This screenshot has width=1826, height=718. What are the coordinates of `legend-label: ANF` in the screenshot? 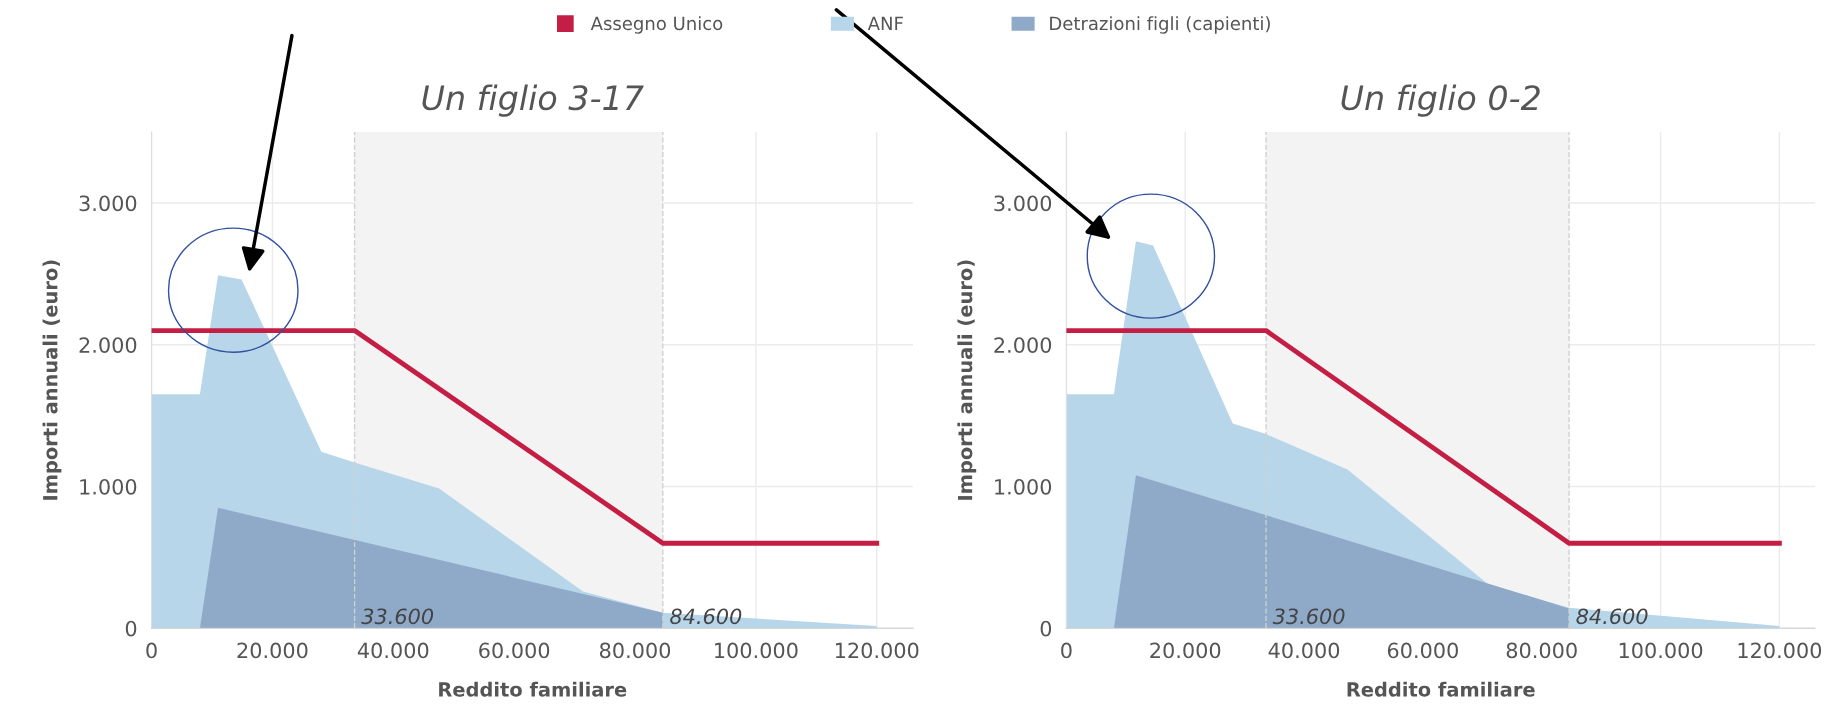 It's located at (885, 23).